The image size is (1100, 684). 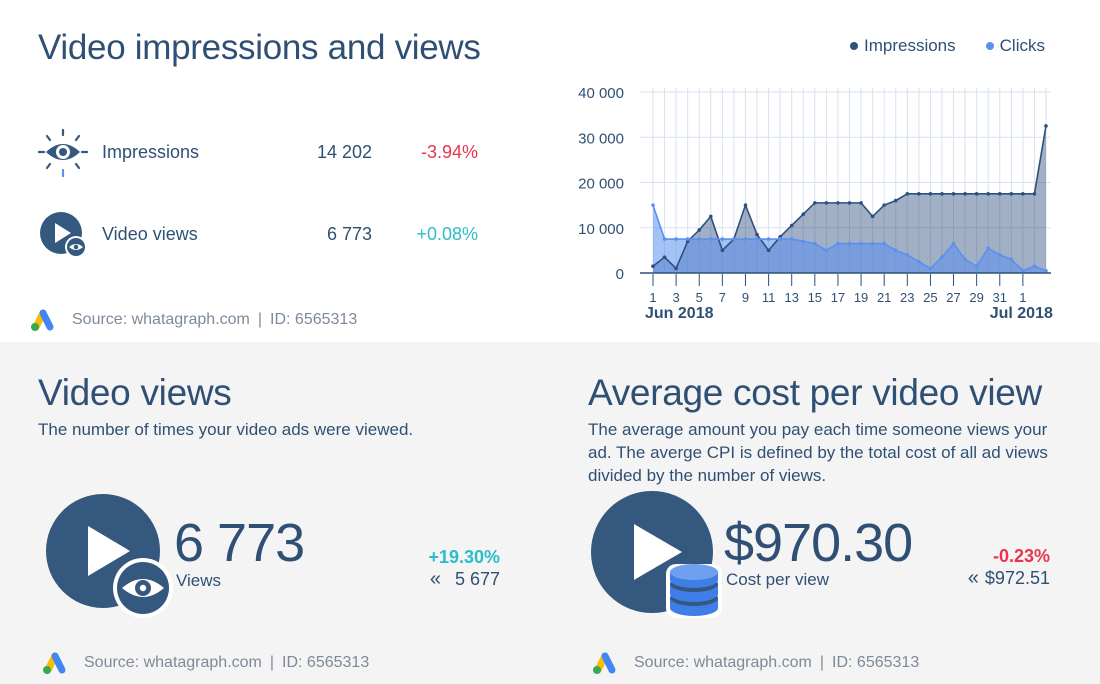 What do you see at coordinates (601, 138) in the screenshot?
I see `y-tick-label: 30 000` at bounding box center [601, 138].